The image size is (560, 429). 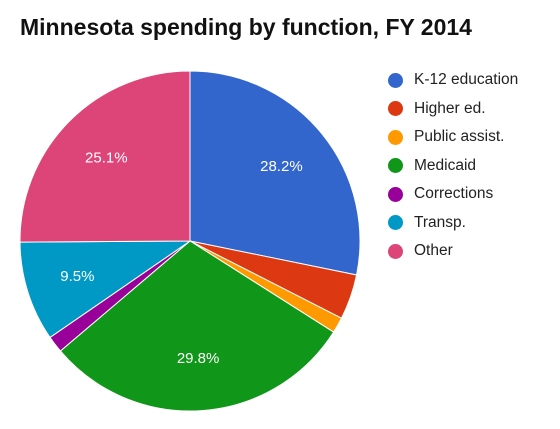 I want to click on legend-item-medicaid: Medicaid, so click(x=453, y=166).